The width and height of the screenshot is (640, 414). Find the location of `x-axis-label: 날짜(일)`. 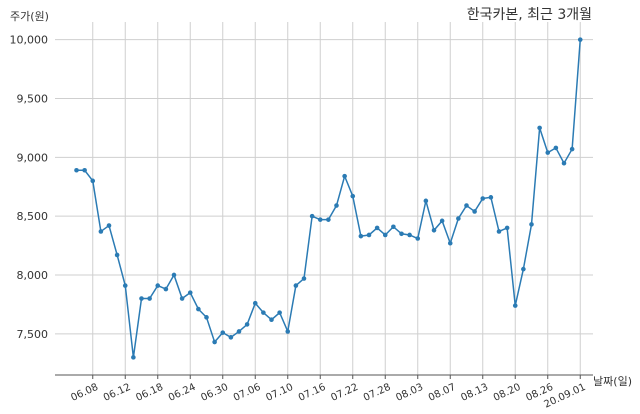

x-axis-label: 날짜(일) is located at coordinates (612, 381).